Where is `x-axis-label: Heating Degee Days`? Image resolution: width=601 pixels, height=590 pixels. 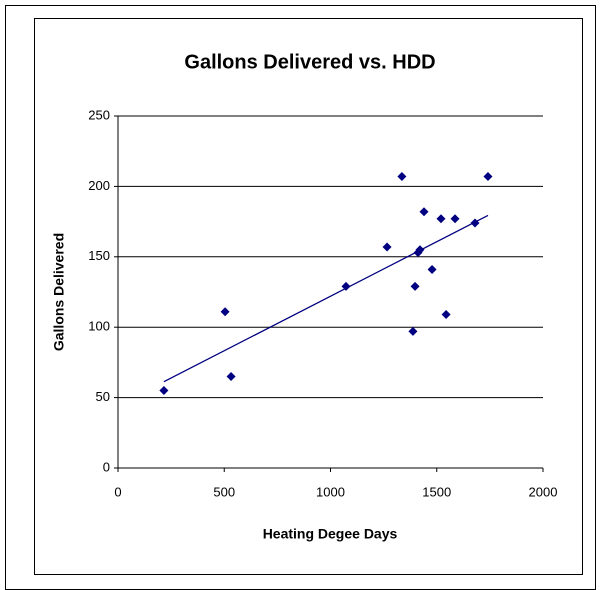 x-axis-label: Heating Degee Days is located at coordinates (330, 534).